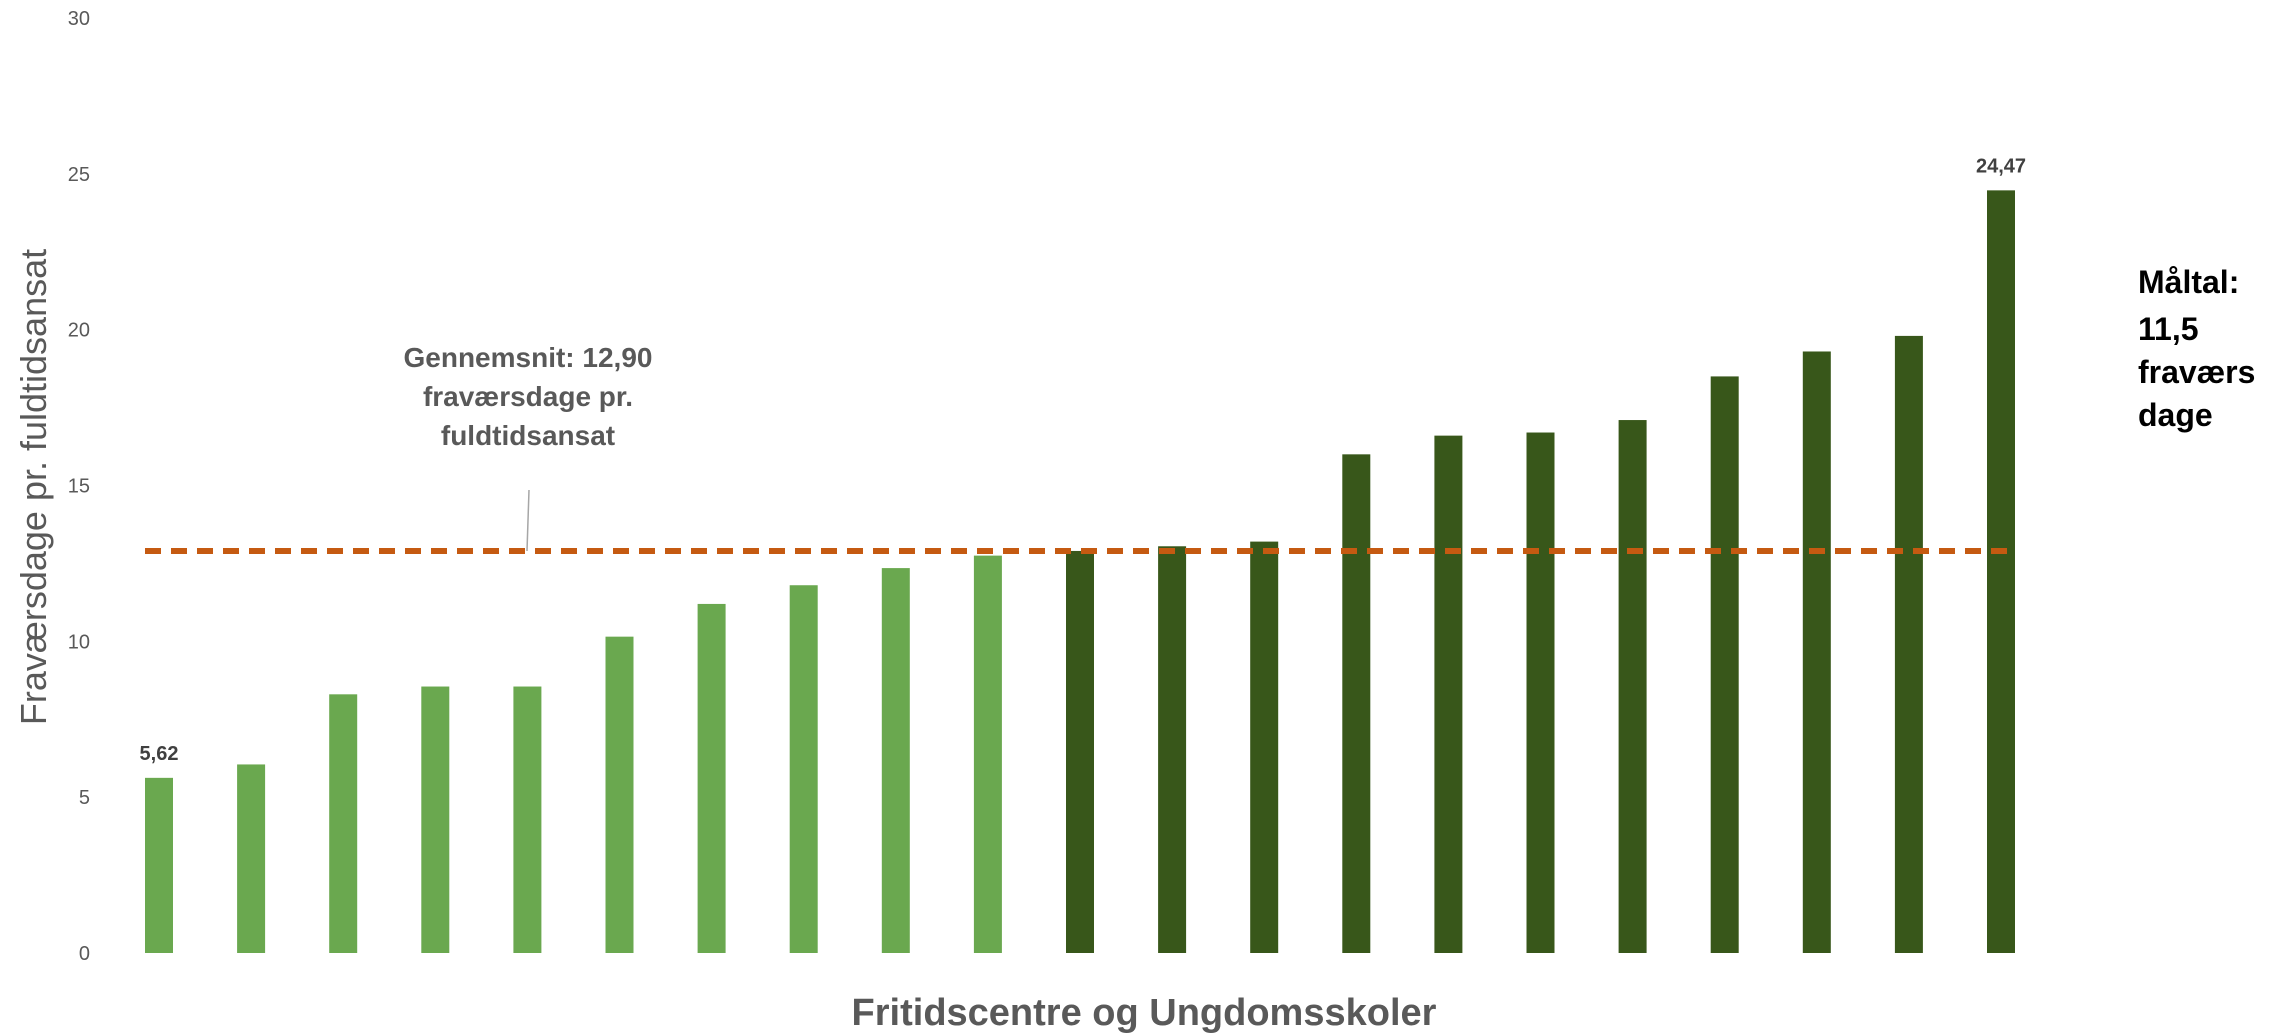  Describe the element at coordinates (79, 331) in the screenshot. I see `y-tick-label: 20` at that location.